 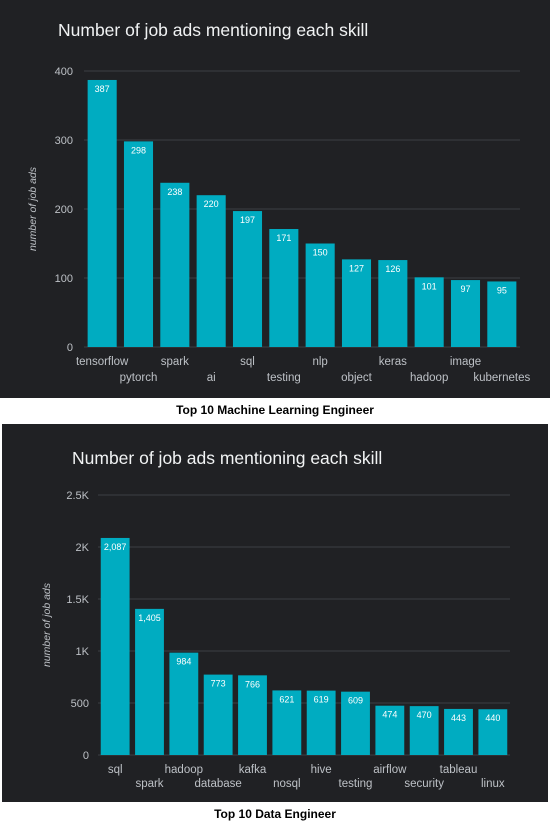 I want to click on x-tick-label: image, so click(x=465, y=362).